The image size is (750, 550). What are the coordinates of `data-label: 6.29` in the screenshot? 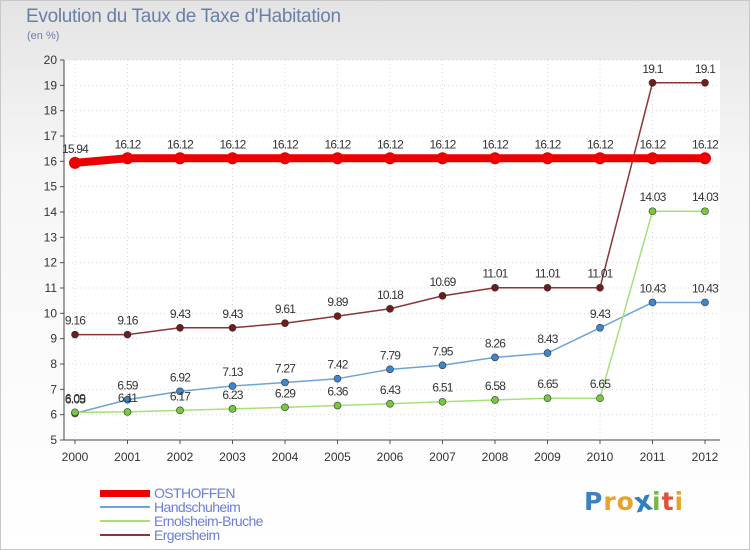 It's located at (285, 393).